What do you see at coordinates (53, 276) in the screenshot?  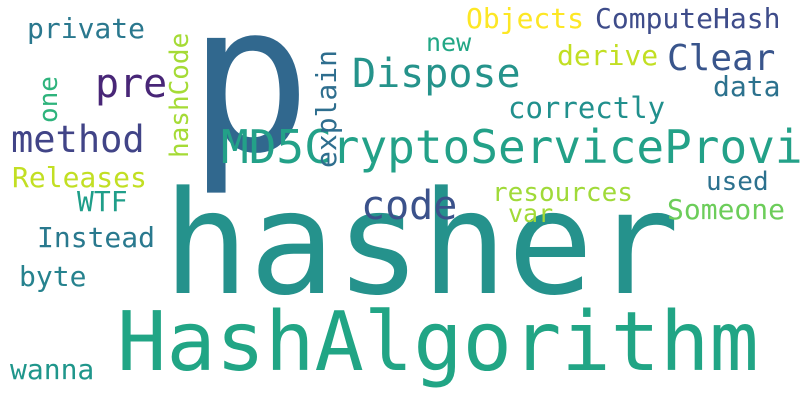 I see `word-byte: byte` at bounding box center [53, 276].